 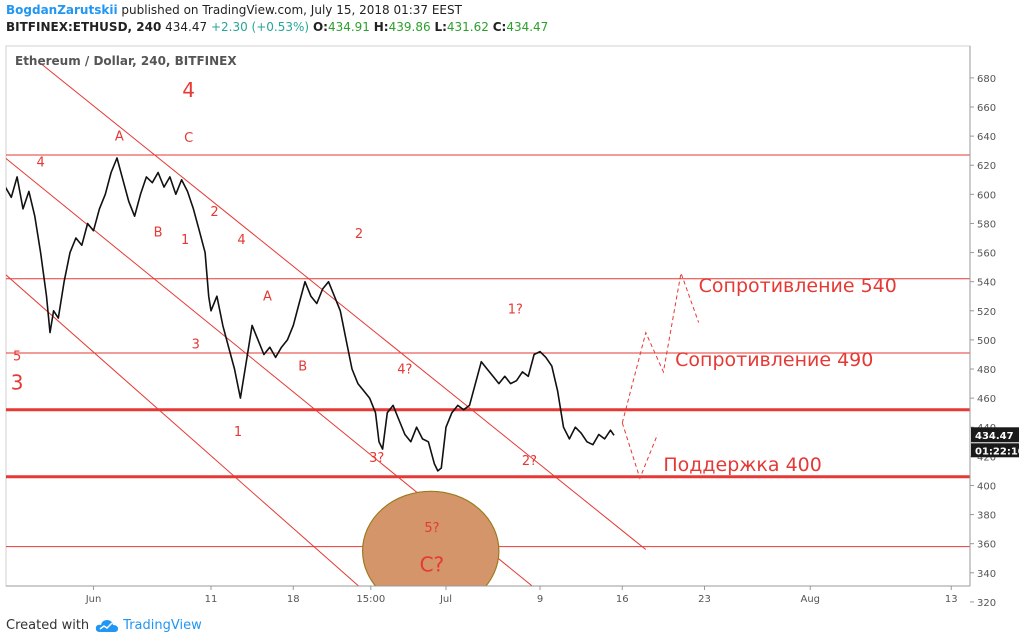 What do you see at coordinates (986, 370) in the screenshot?
I see `y-tick-label: 480` at bounding box center [986, 370].